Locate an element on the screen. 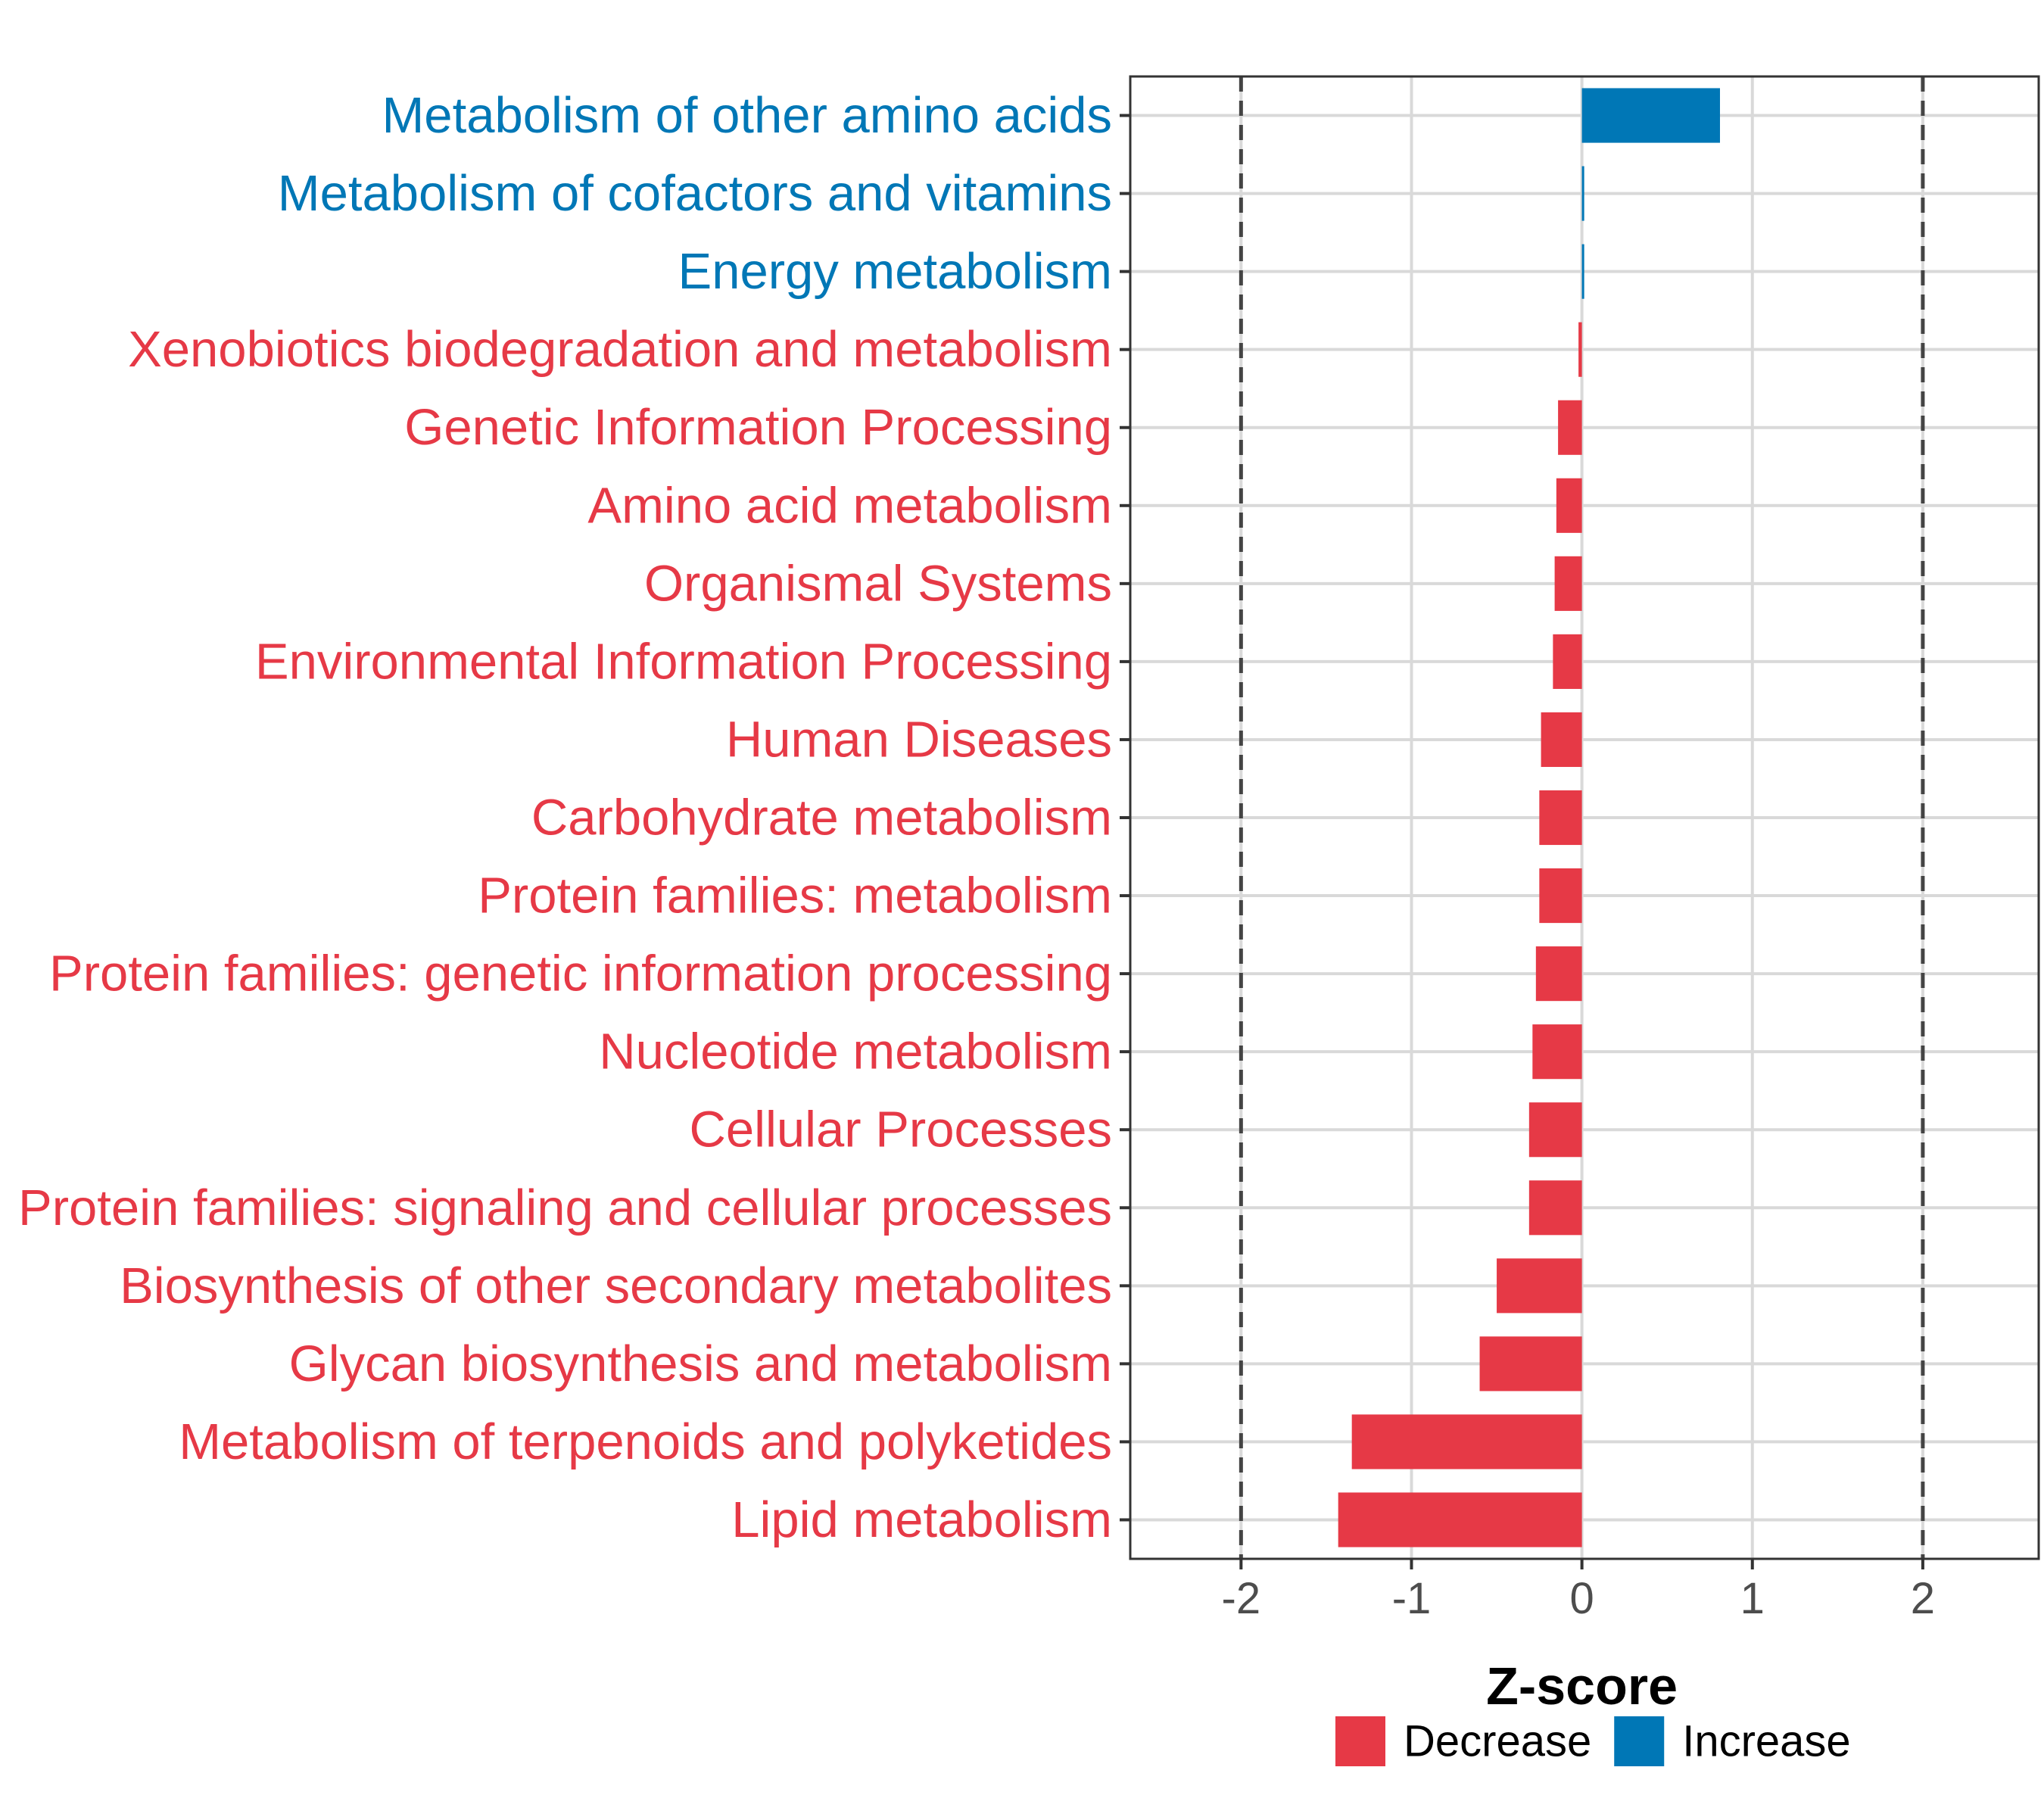 Image resolution: width=2044 pixels, height=1817 pixels. legend-label: Decrease is located at coordinates (1497, 1741).